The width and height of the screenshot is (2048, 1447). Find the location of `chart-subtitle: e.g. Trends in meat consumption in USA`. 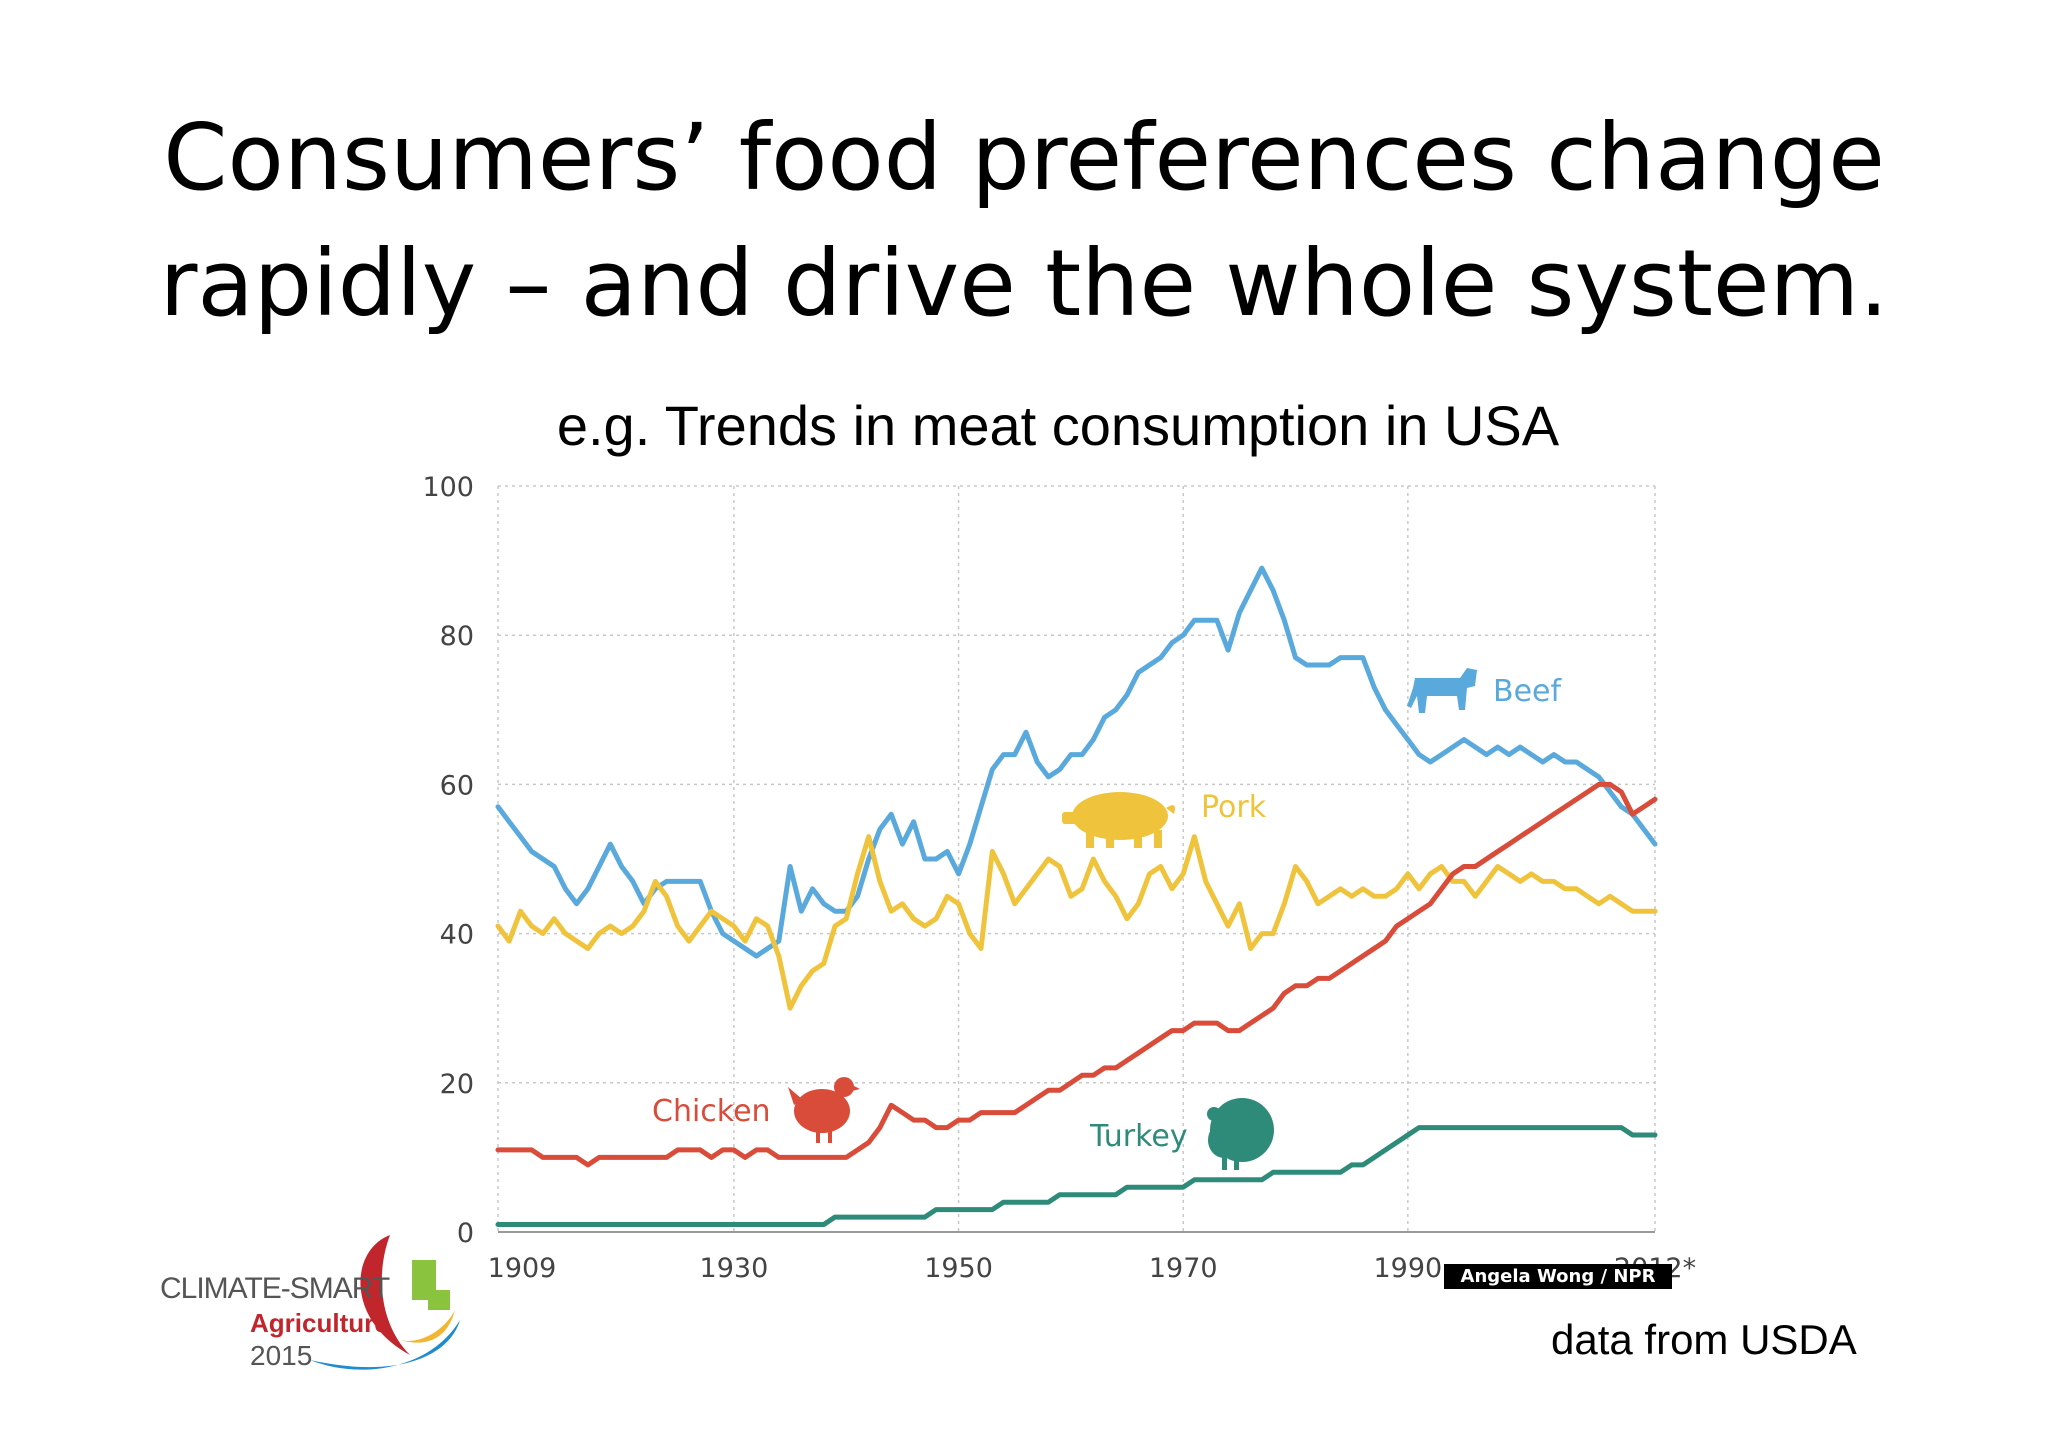

chart-subtitle: e.g. Trends in meat consumption in USA is located at coordinates (1058, 425).